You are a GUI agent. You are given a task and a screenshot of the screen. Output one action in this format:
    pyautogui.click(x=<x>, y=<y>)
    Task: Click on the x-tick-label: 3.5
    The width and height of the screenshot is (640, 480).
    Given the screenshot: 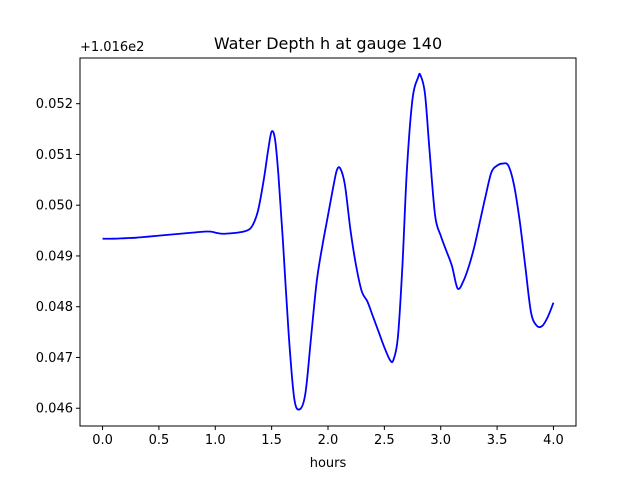 What is the action you would take?
    pyautogui.click(x=497, y=440)
    